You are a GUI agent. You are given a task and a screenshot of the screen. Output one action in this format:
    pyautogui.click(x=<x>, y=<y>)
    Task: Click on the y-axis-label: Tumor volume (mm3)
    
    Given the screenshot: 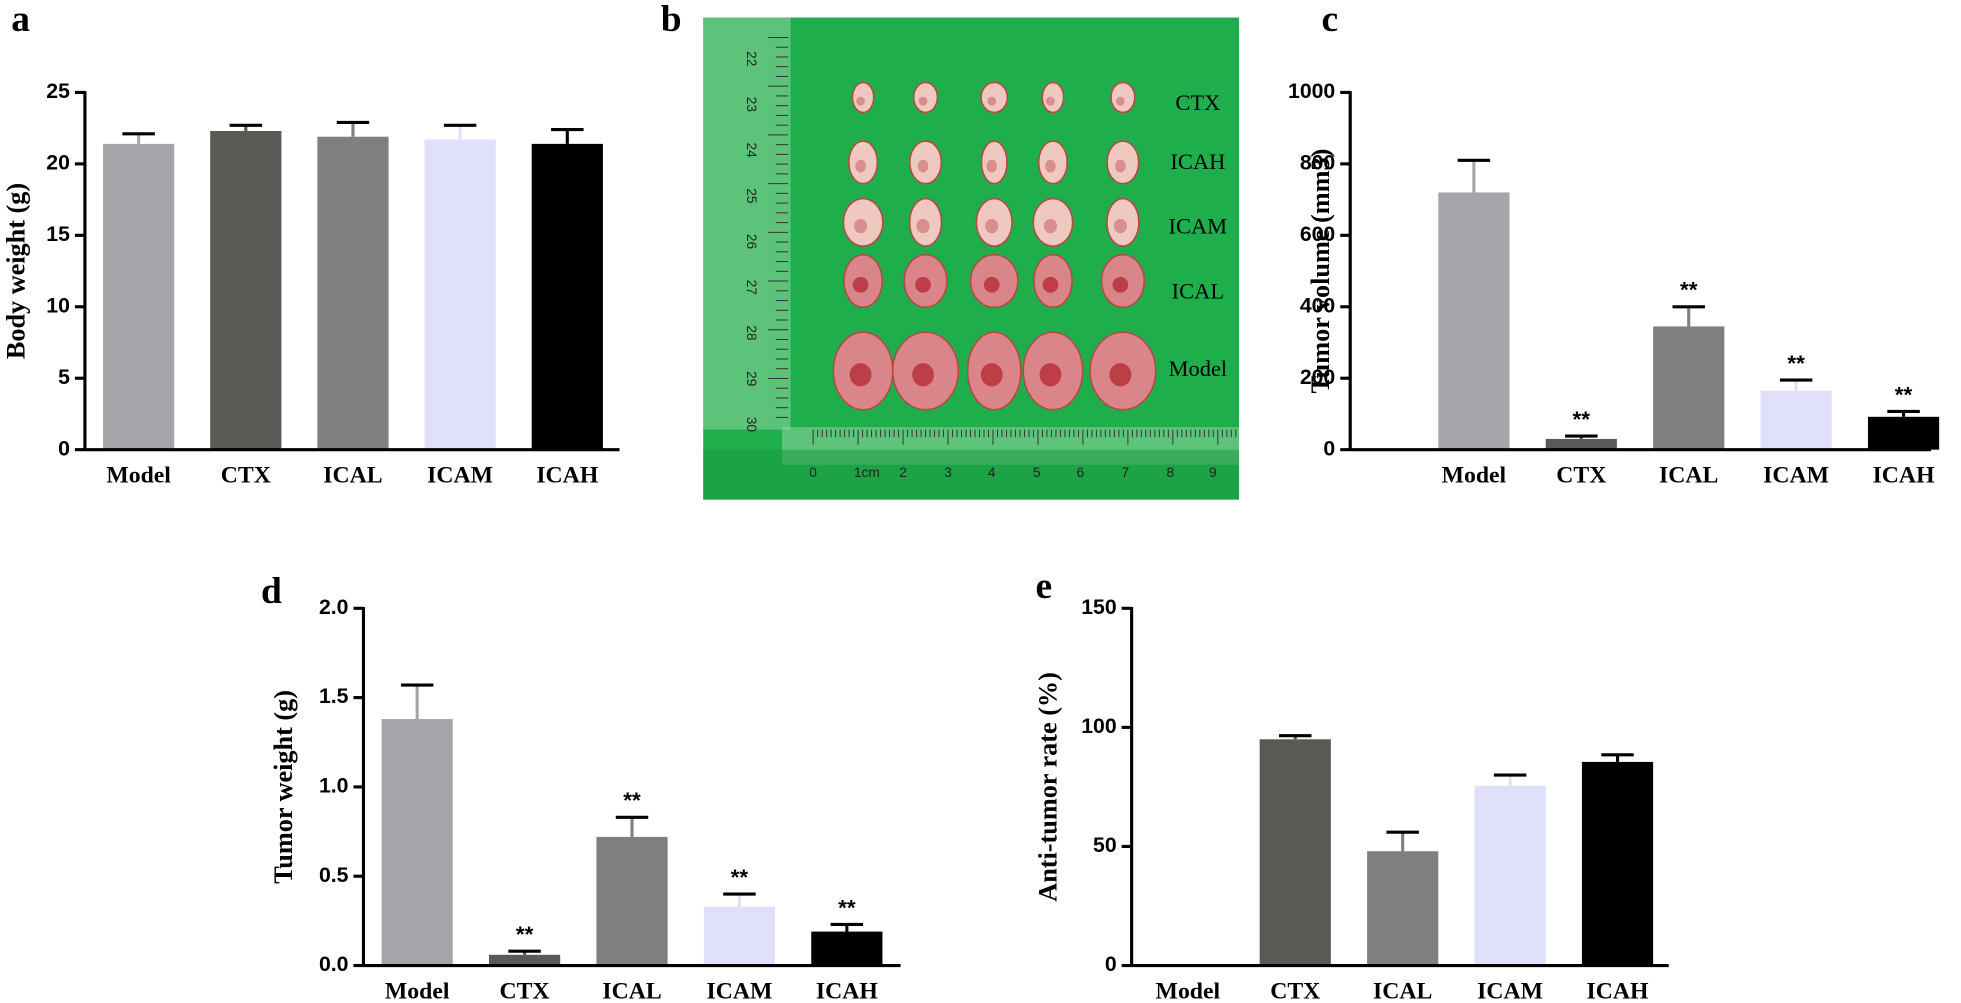 What is the action you would take?
    pyautogui.click(x=1320, y=271)
    